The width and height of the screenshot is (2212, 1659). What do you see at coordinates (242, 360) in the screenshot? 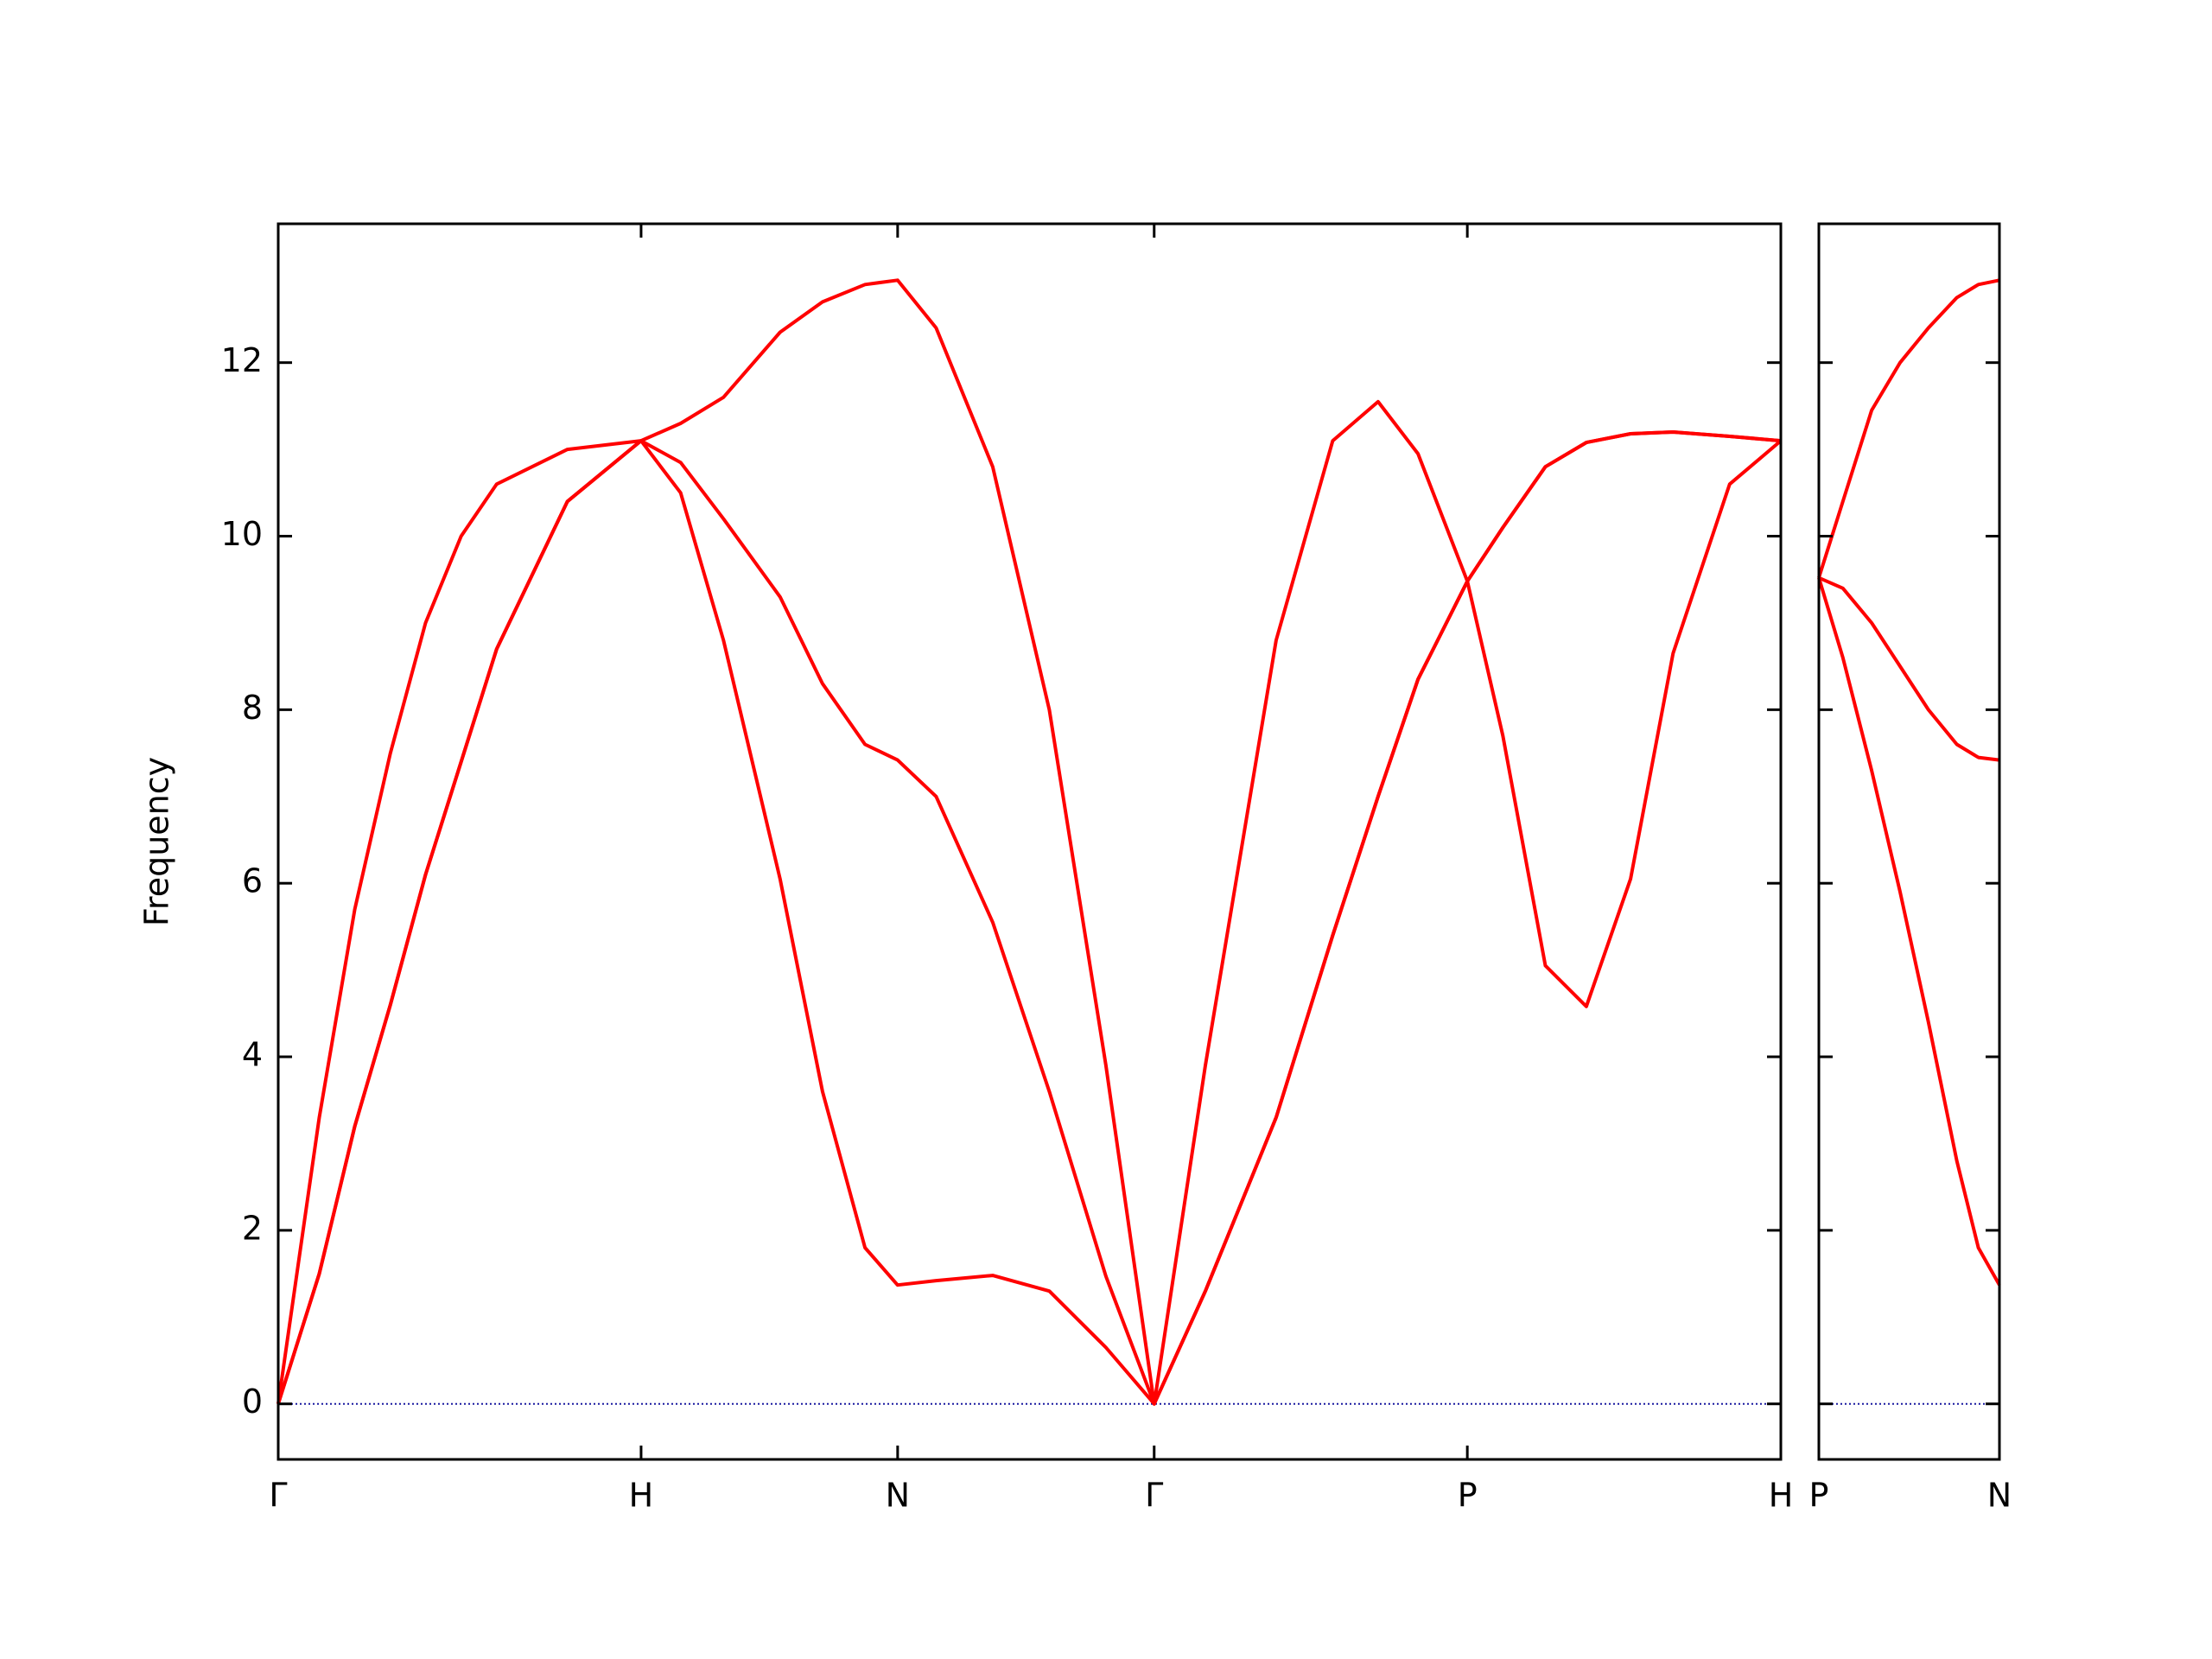
I see `y-tick-label: 12` at bounding box center [242, 360].